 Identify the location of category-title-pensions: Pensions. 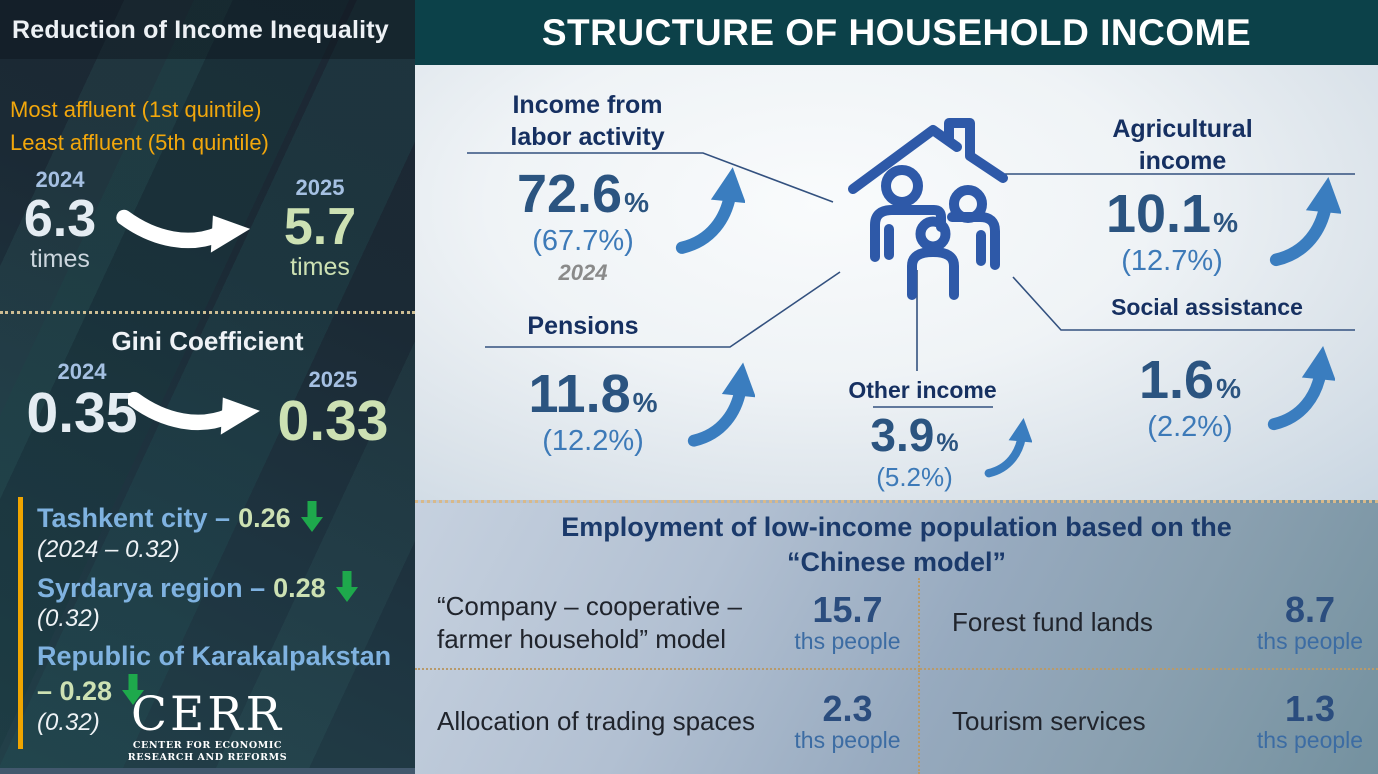
(583, 326).